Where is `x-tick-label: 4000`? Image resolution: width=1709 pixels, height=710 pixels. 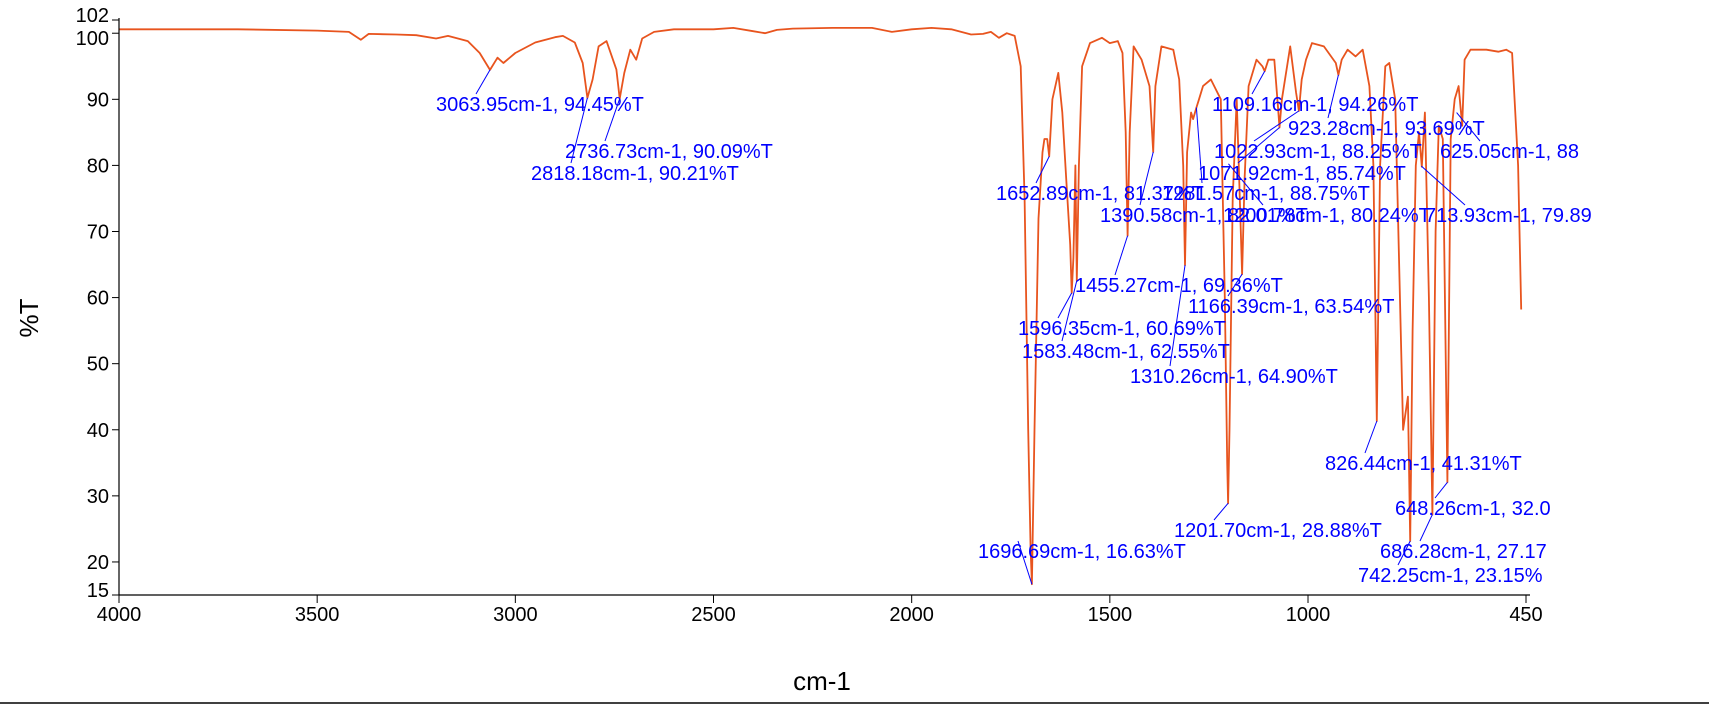 x-tick-label: 4000 is located at coordinates (119, 615).